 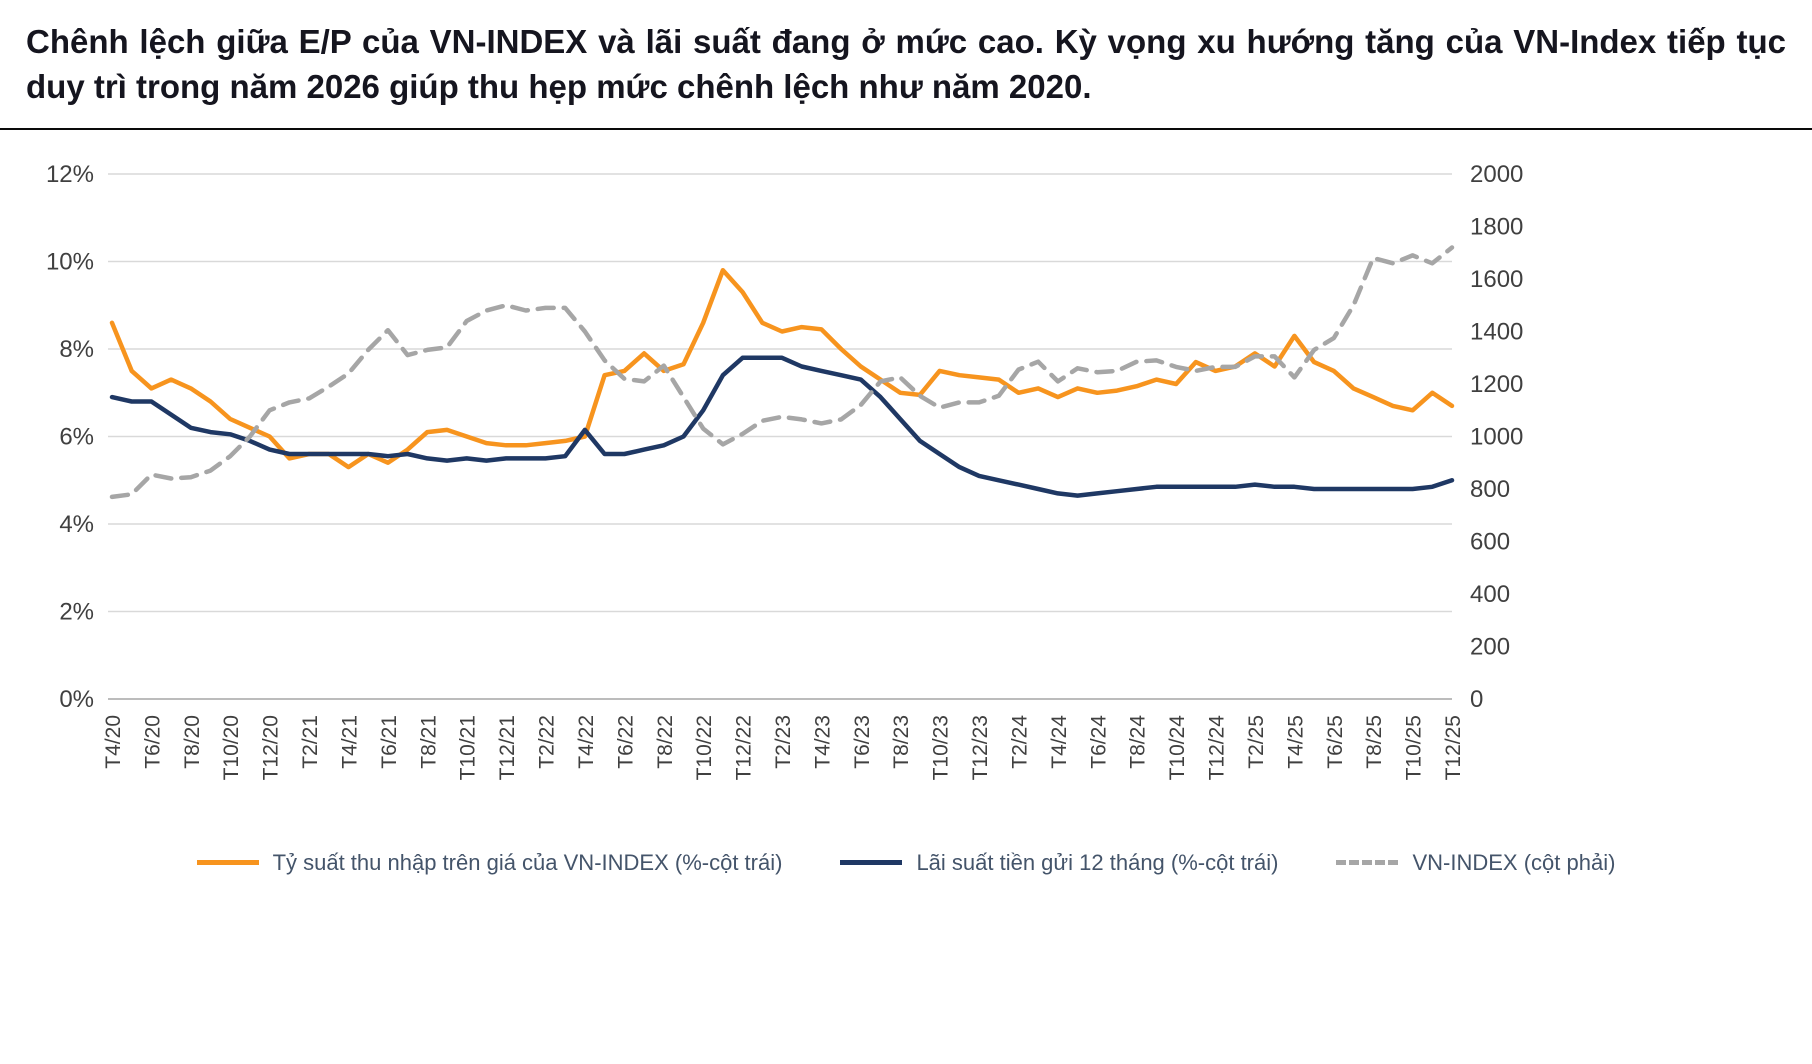 What do you see at coordinates (1177, 747) in the screenshot?
I see `svg-text: T10/24` at bounding box center [1177, 747].